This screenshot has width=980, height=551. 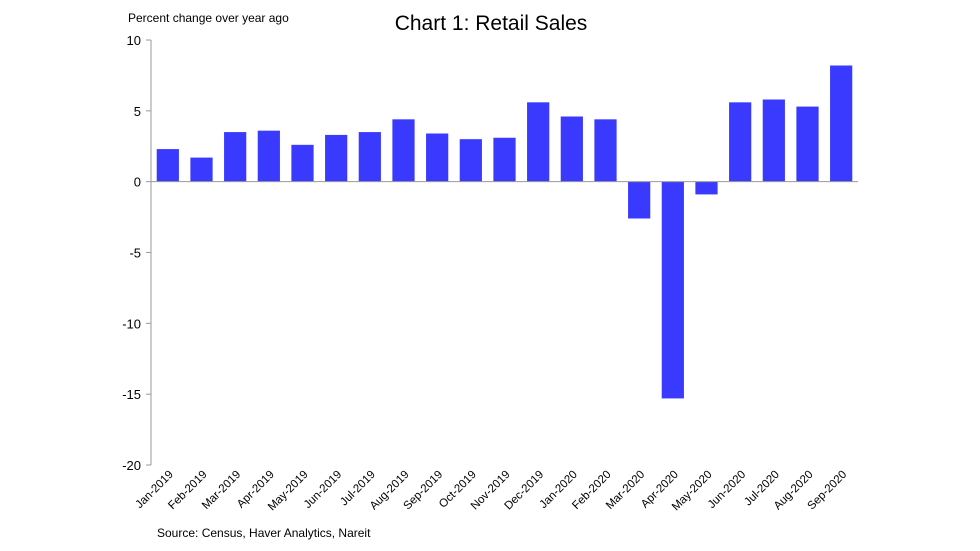 I want to click on y-tick-label: -10, so click(x=131, y=323).